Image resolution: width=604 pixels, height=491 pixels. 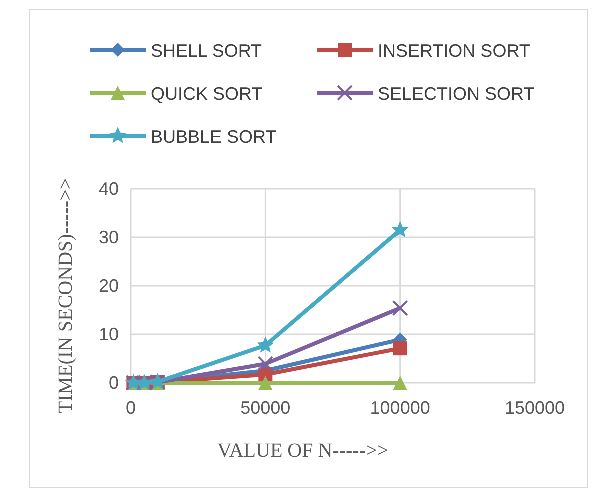 I want to click on x-axis-title: VALUE OF N----->>, so click(x=303, y=451).